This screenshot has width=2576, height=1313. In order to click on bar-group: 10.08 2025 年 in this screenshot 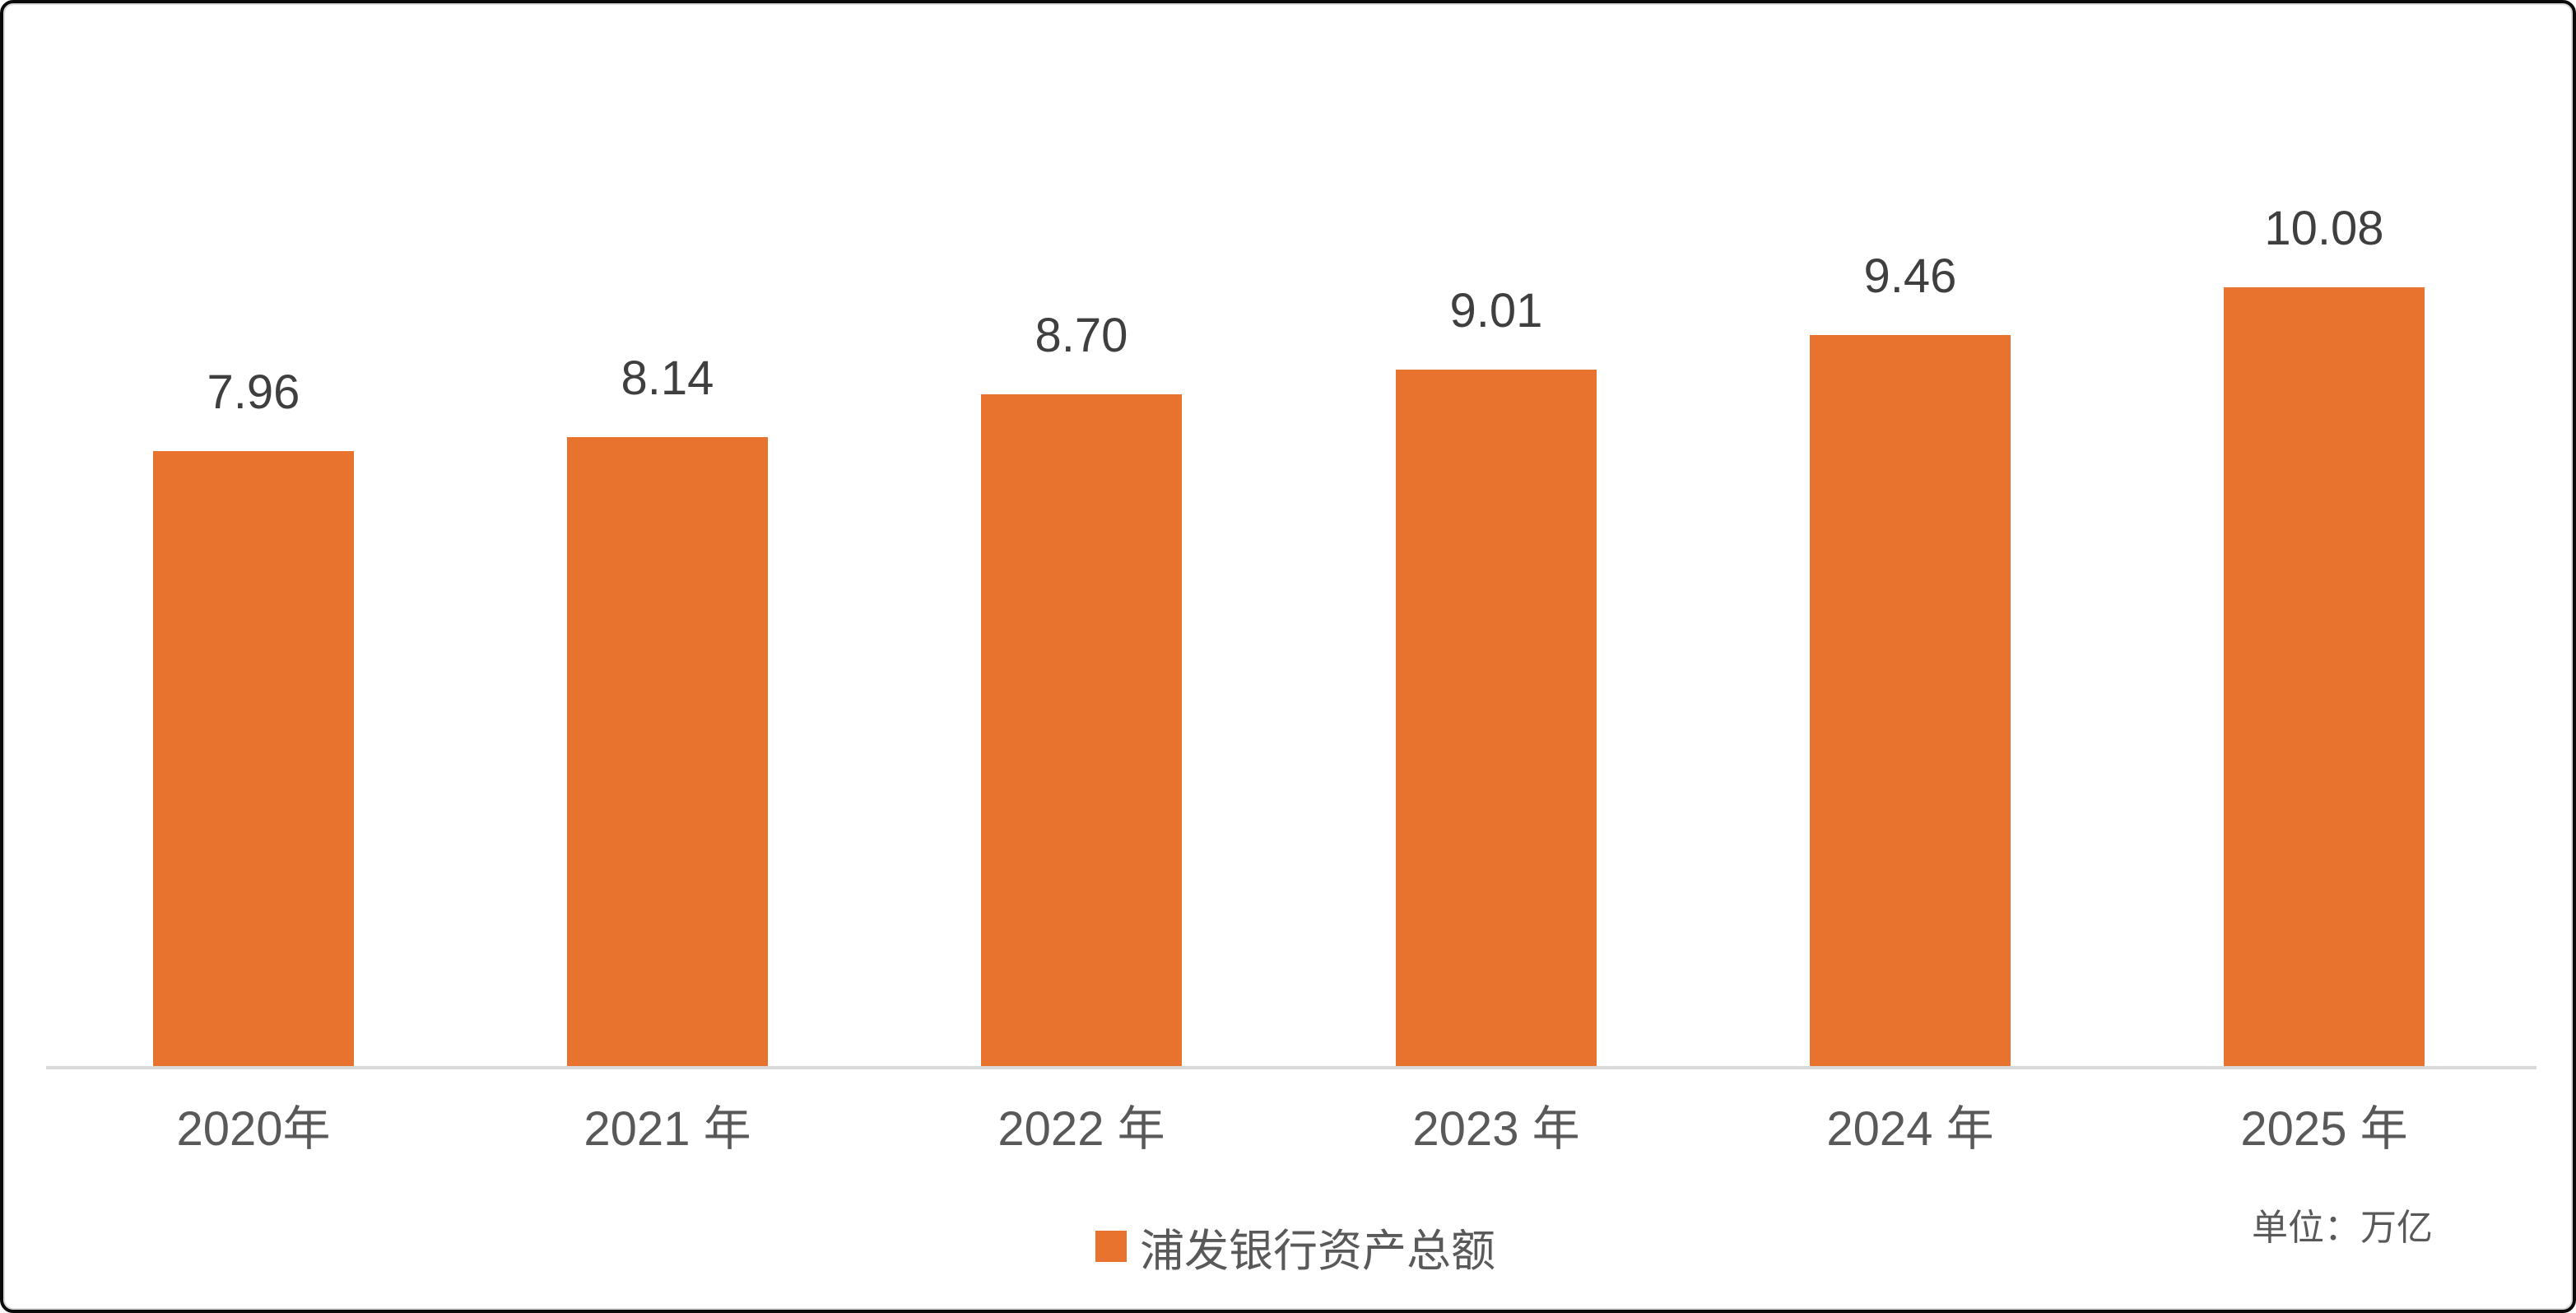, I will do `click(2324, 679)`.